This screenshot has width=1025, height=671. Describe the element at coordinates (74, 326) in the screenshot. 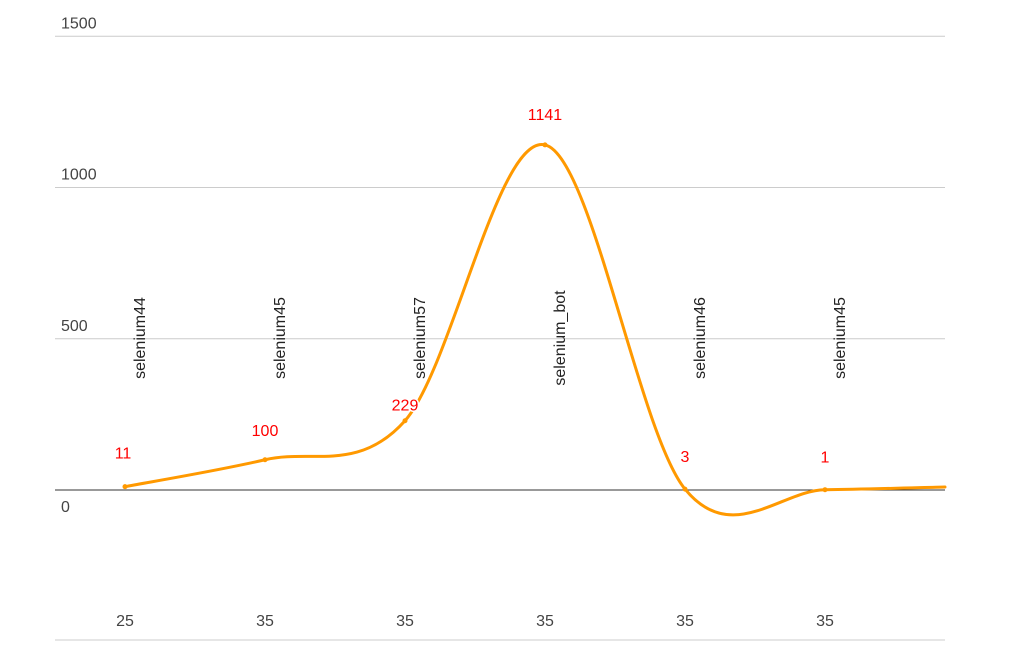

I see `y-tick-label: 500` at that location.